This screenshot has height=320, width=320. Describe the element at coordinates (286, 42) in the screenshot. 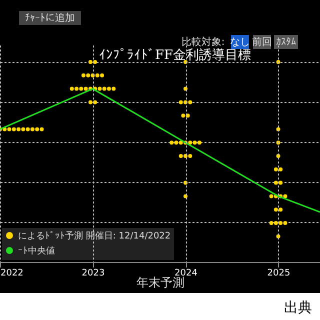

I see `text: ｶｽﾀﾑ` at that location.